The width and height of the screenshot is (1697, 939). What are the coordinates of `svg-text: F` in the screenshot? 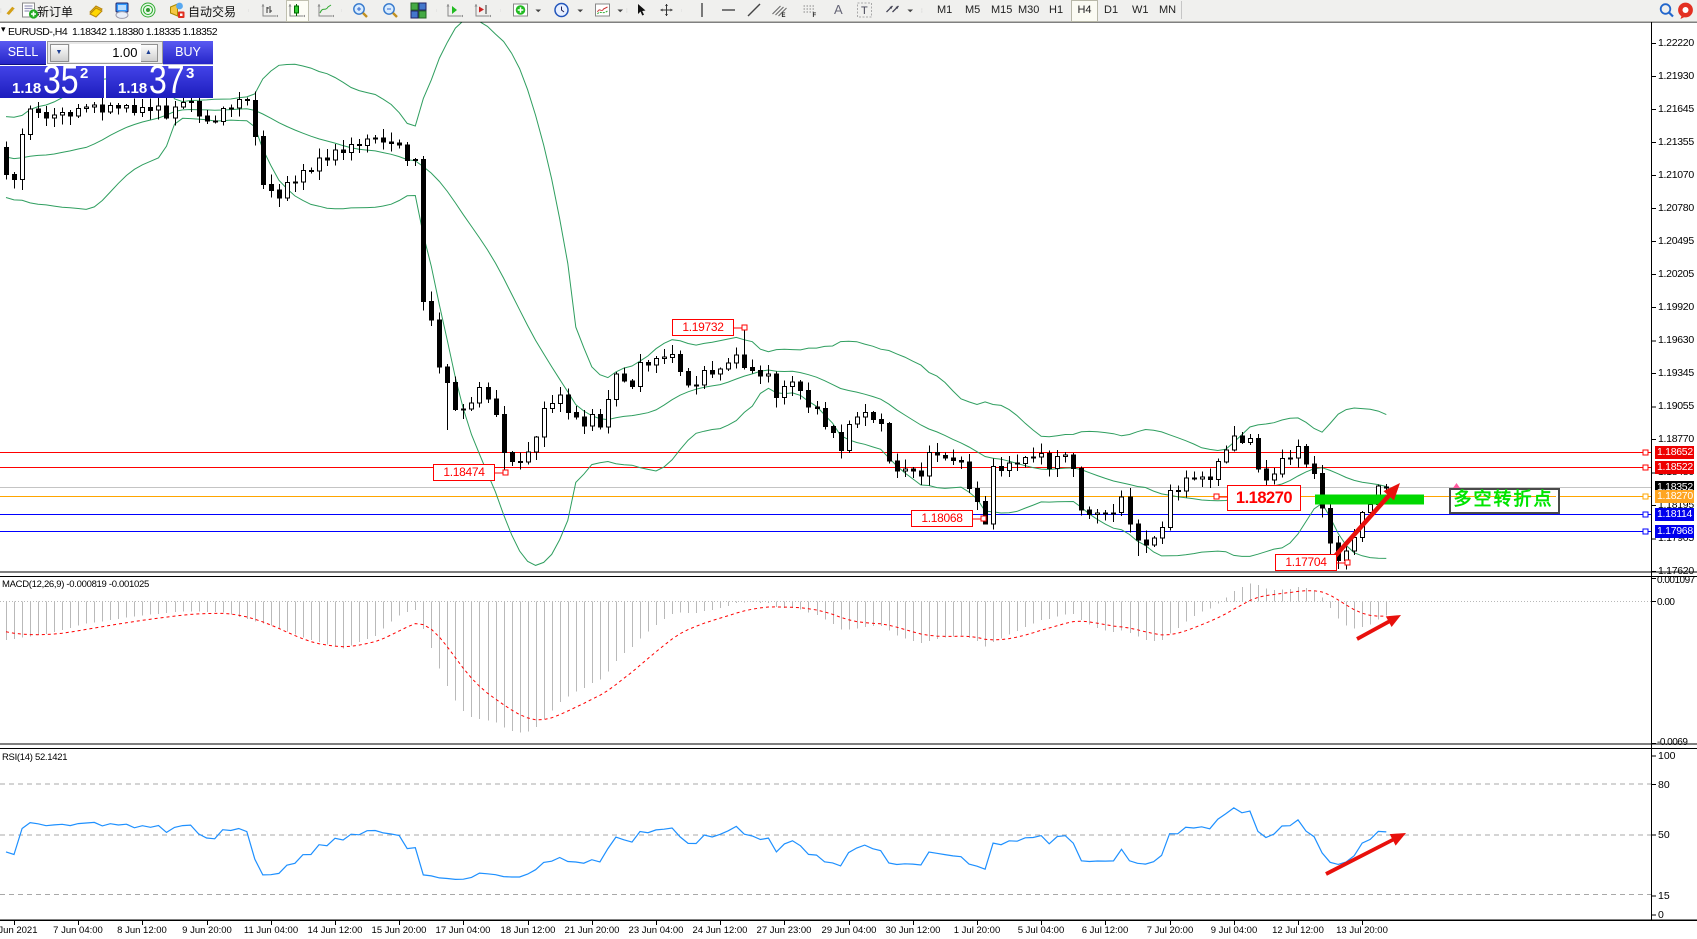 It's located at (815, 16).